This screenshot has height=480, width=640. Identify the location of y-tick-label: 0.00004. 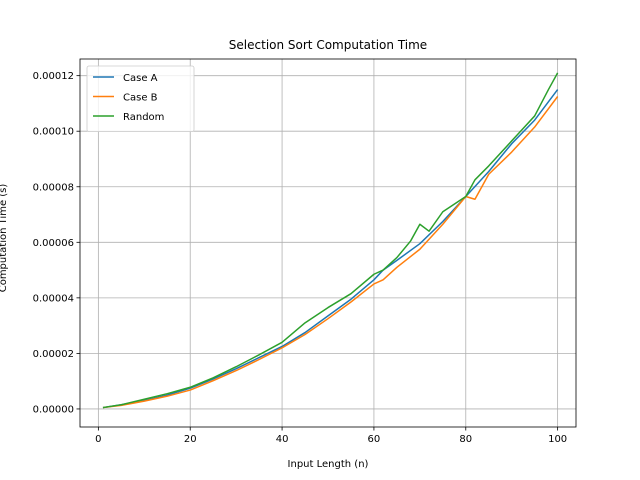
(53, 298).